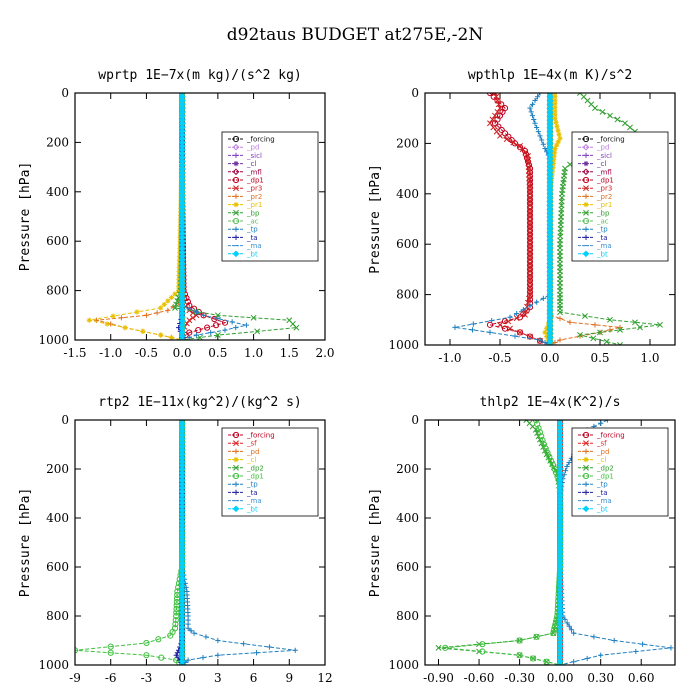 This screenshot has width=700, height=700. I want to click on panel-title: rtp2 1E−11x(kg^2)/(kg^2 s), so click(200, 402).